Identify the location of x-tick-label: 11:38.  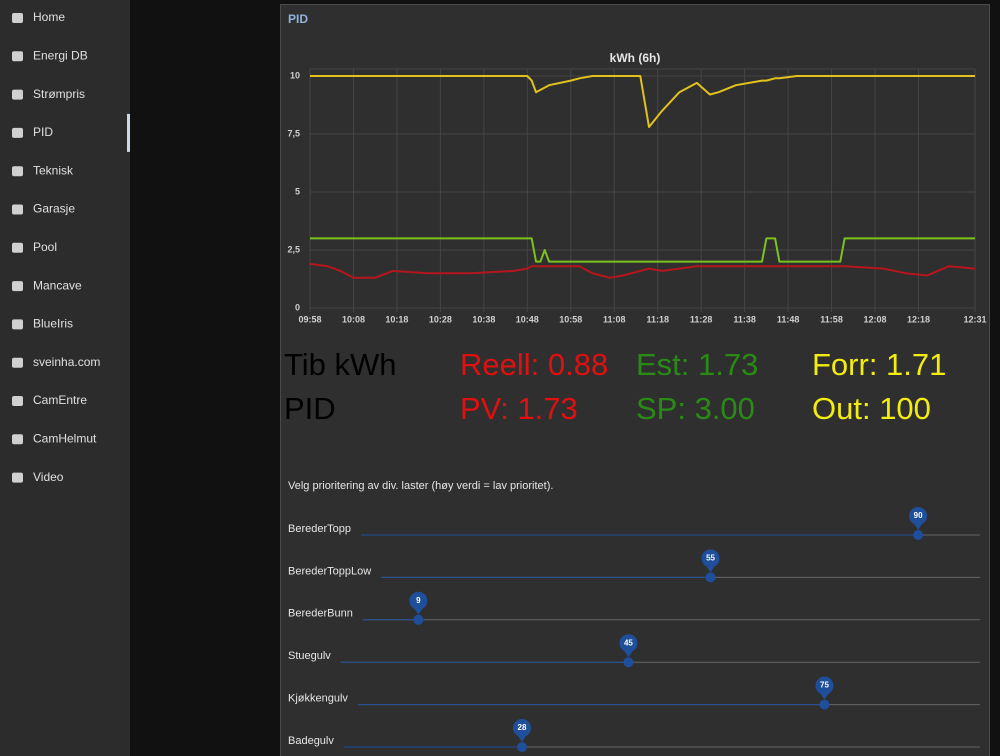
(744, 319).